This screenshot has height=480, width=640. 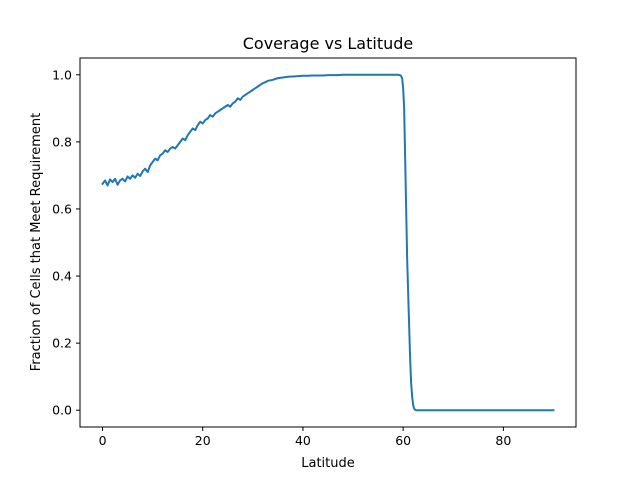 I want to click on x-axis-ticks: 0 20 40 60 80, so click(x=305, y=437).